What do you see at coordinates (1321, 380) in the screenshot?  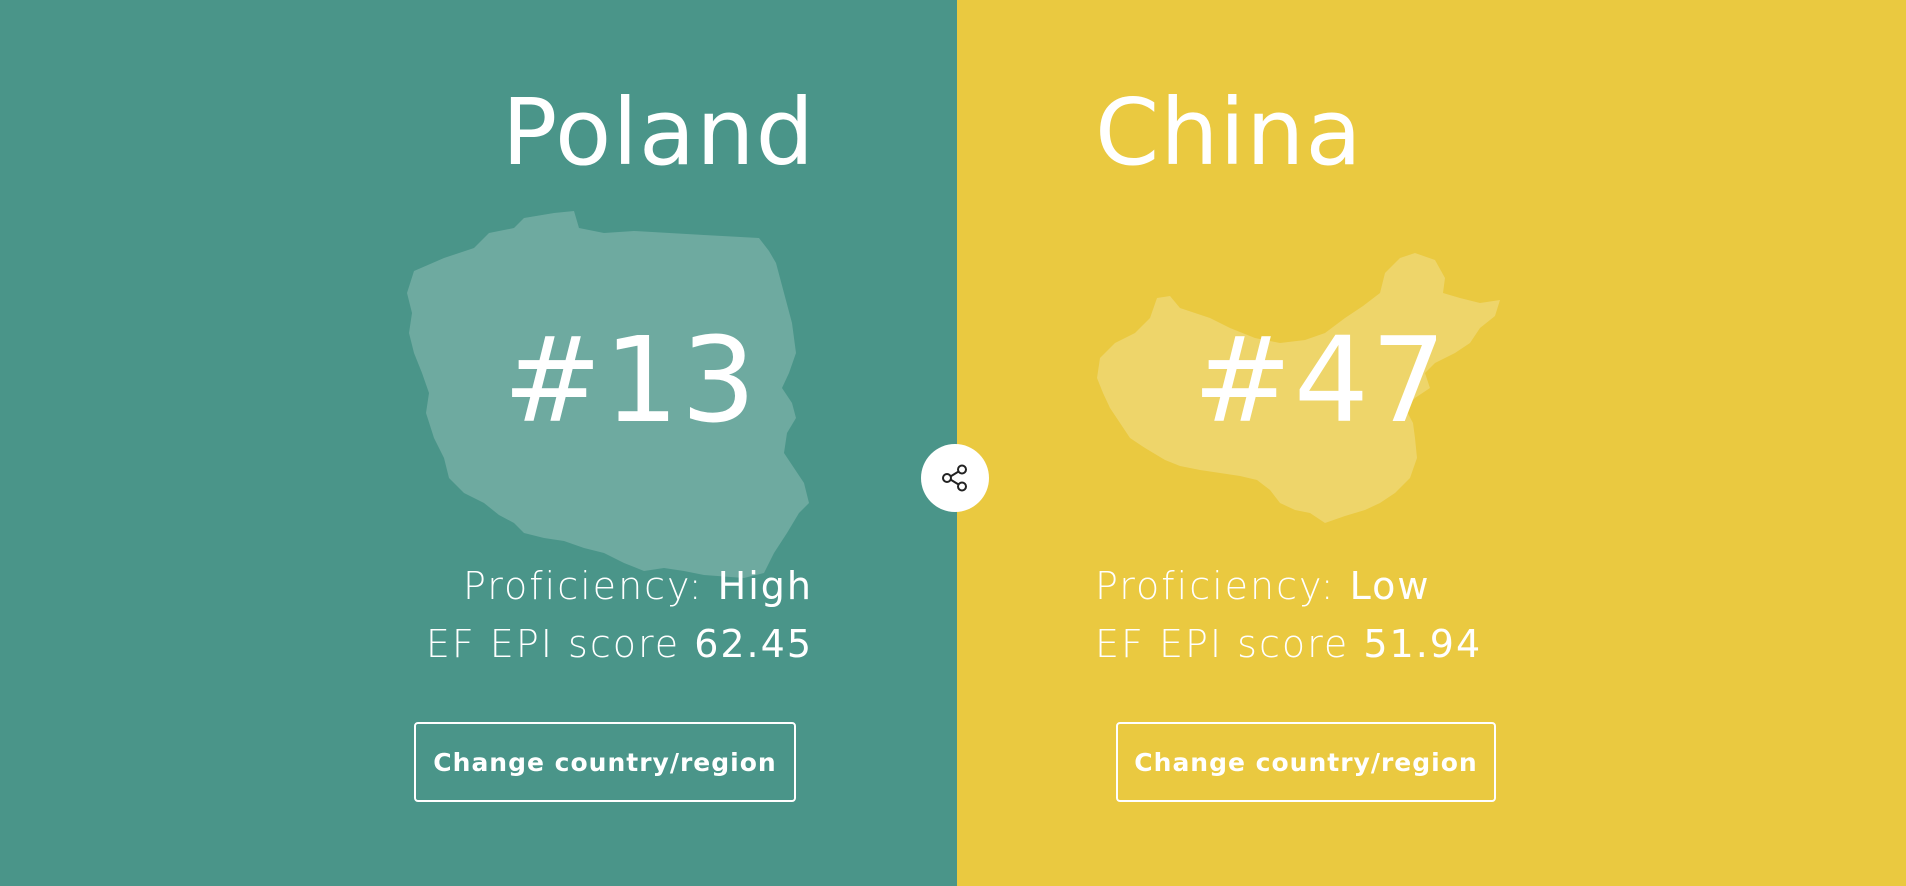 I see `right-rank: #47` at bounding box center [1321, 380].